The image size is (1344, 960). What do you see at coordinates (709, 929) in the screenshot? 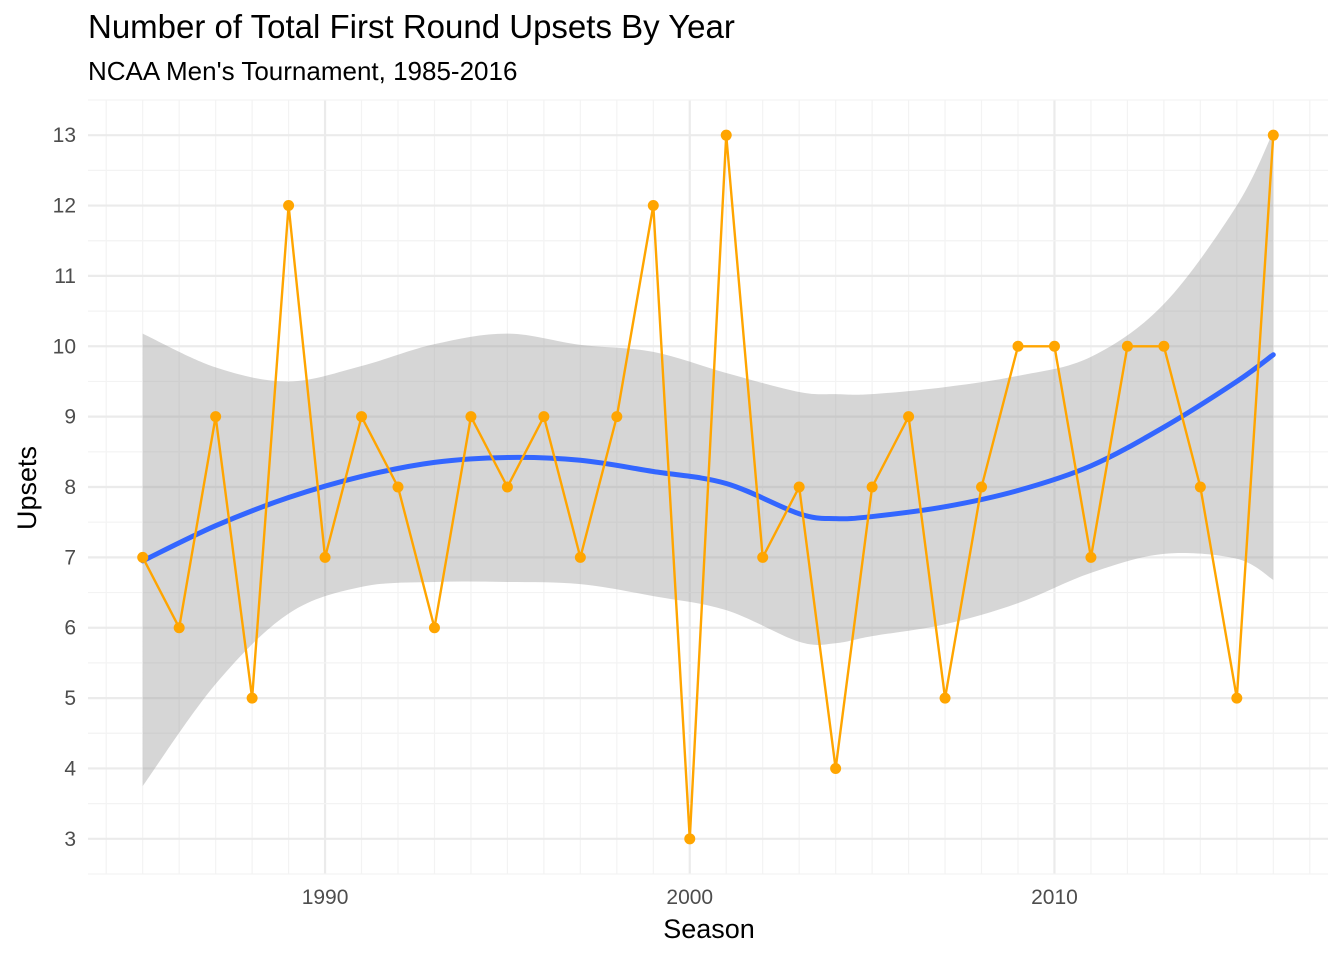
I see `x-axis-title: Season` at bounding box center [709, 929].